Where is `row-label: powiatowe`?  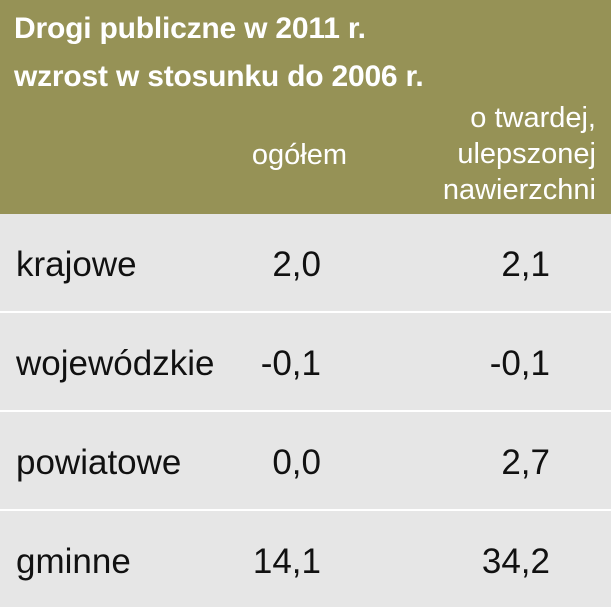 row-label: powiatowe is located at coordinates (99, 462).